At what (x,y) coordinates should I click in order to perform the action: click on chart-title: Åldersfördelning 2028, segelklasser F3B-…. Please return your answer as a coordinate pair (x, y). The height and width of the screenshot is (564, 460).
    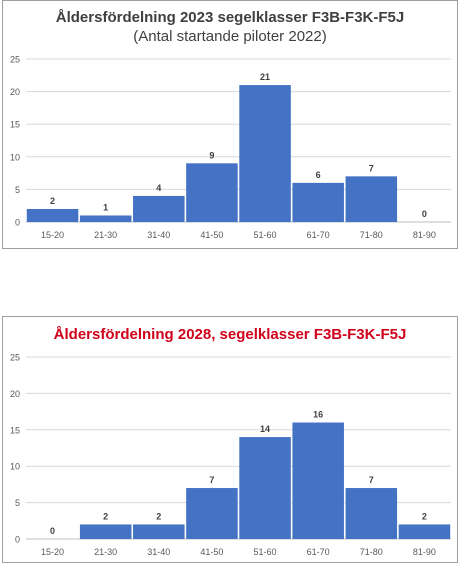
    Looking at the image, I should click on (230, 334).